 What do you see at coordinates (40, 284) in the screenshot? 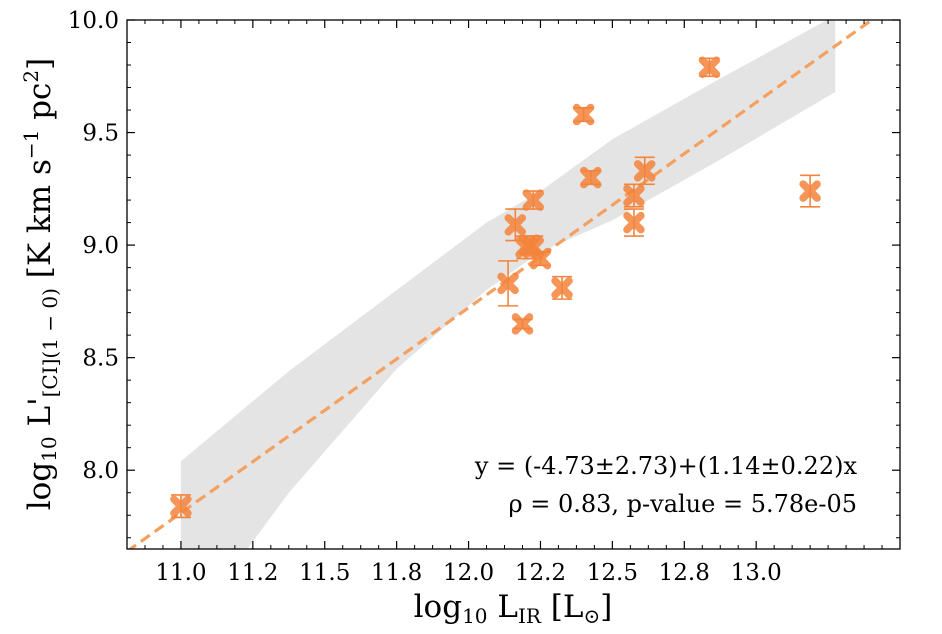
I see `y-axis-label: log10 L'[CI](1 − 0) [K km s−1 pc2]` at bounding box center [40, 284].